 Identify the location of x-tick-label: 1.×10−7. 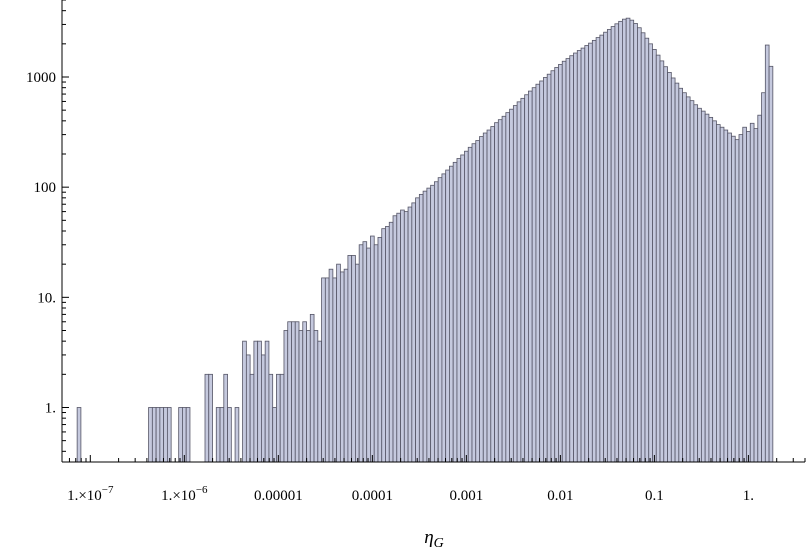
(90, 494).